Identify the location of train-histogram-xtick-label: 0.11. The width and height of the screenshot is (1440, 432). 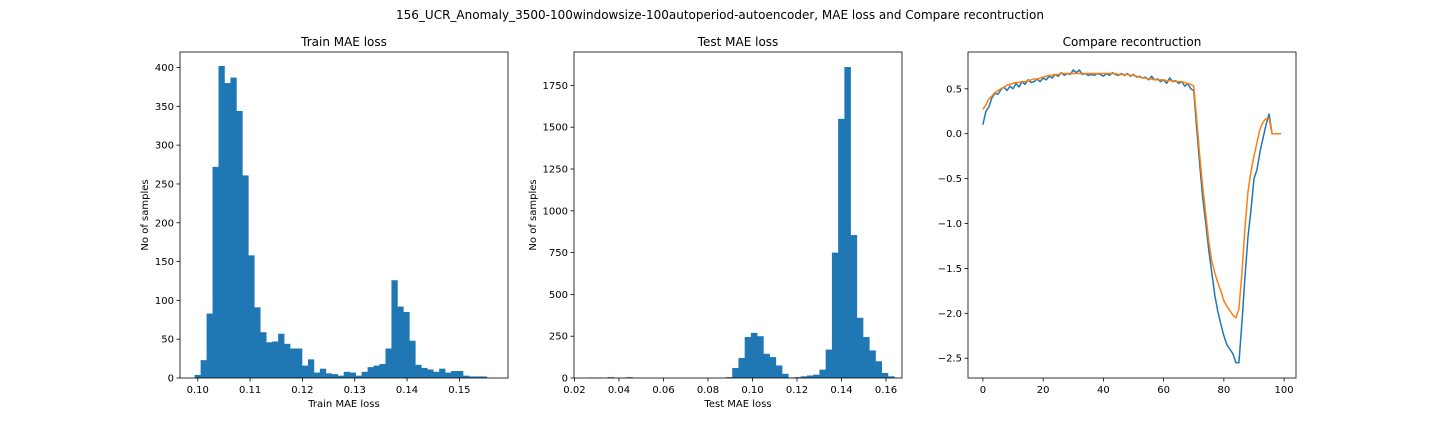
(250, 390).